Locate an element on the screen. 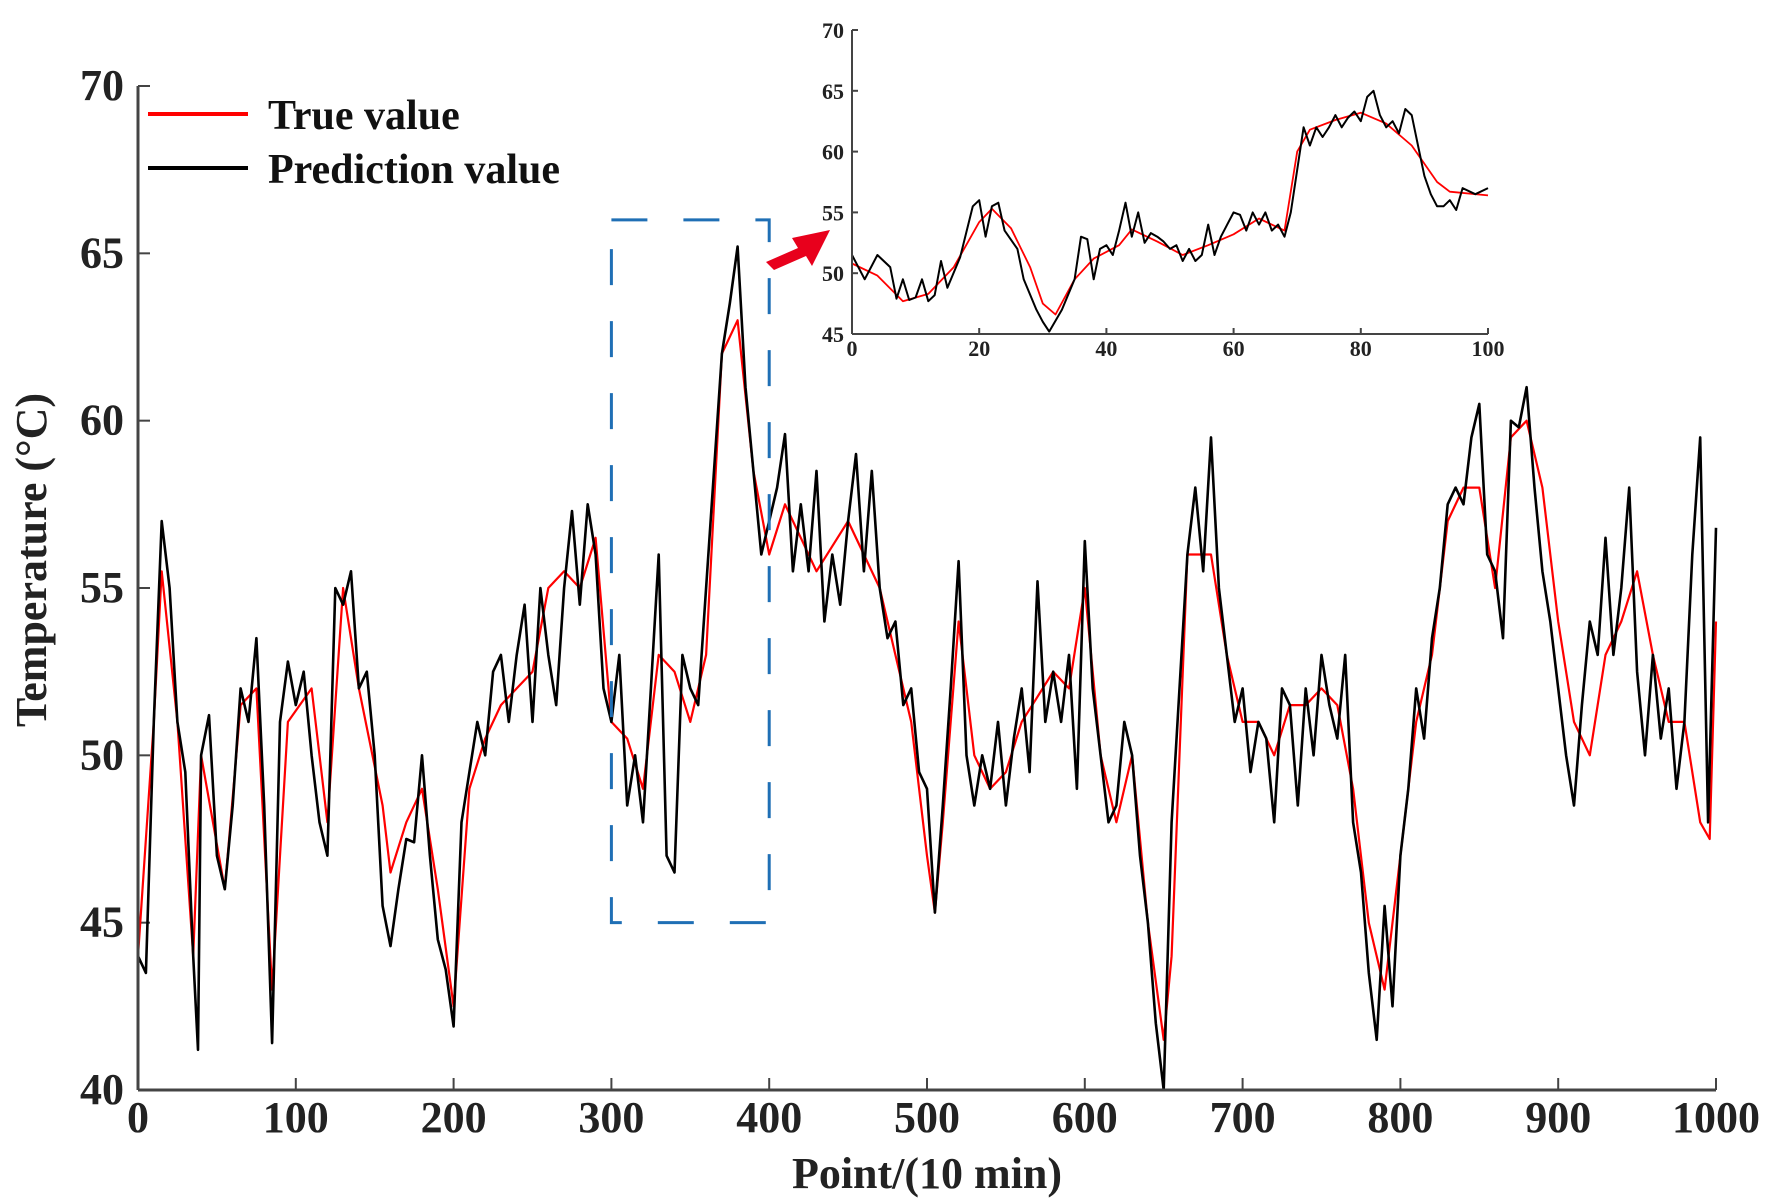 The image size is (1782, 1204). inset-x-tick-label: 60 is located at coordinates (1234, 348).